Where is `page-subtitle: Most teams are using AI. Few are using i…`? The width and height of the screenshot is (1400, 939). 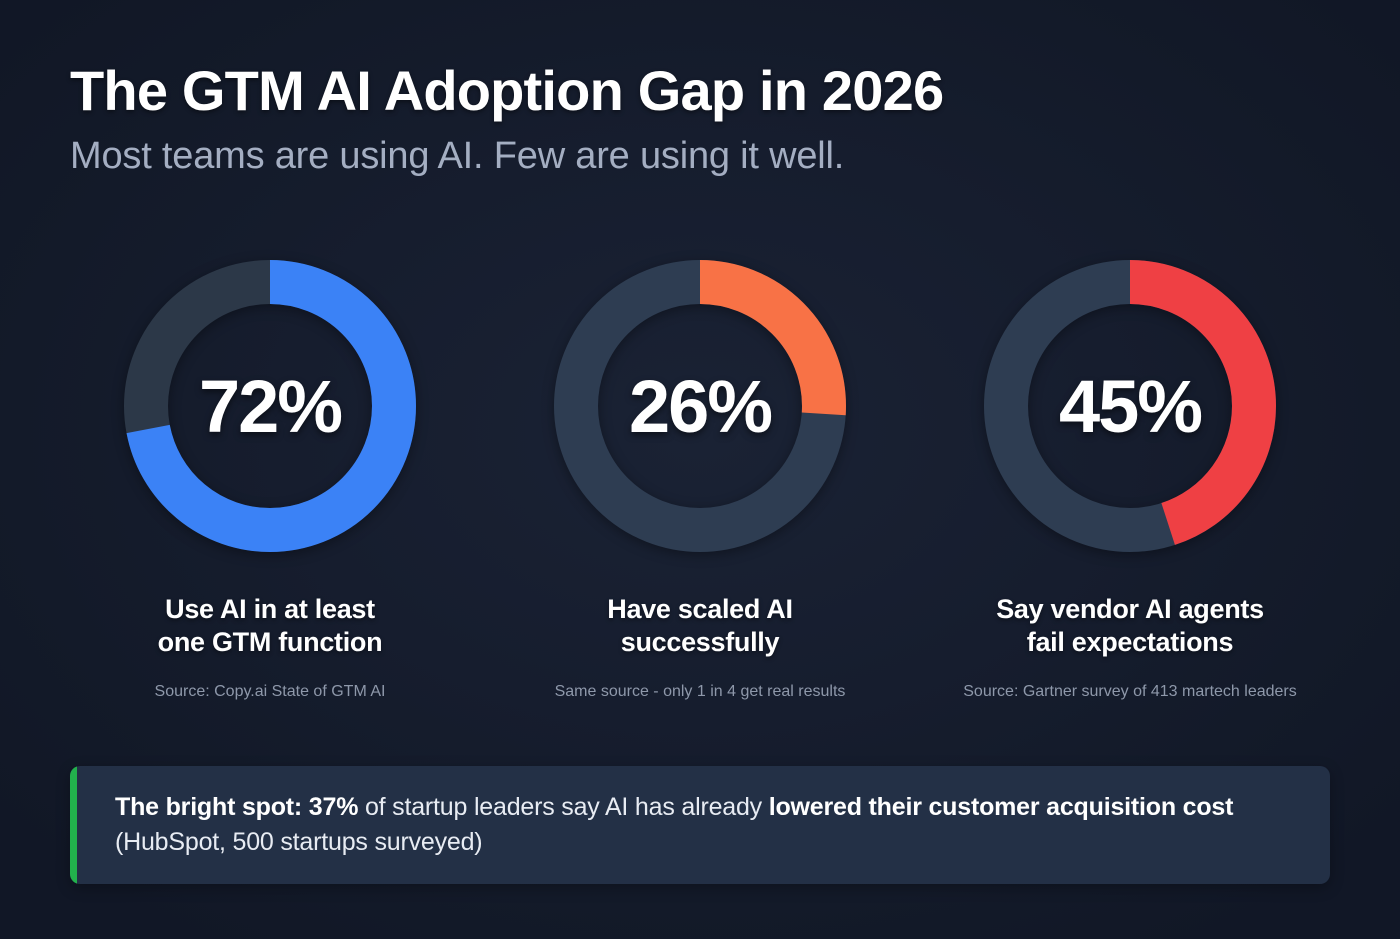
page-subtitle: Most teams are using AI. Few are using i… is located at coordinates (457, 156).